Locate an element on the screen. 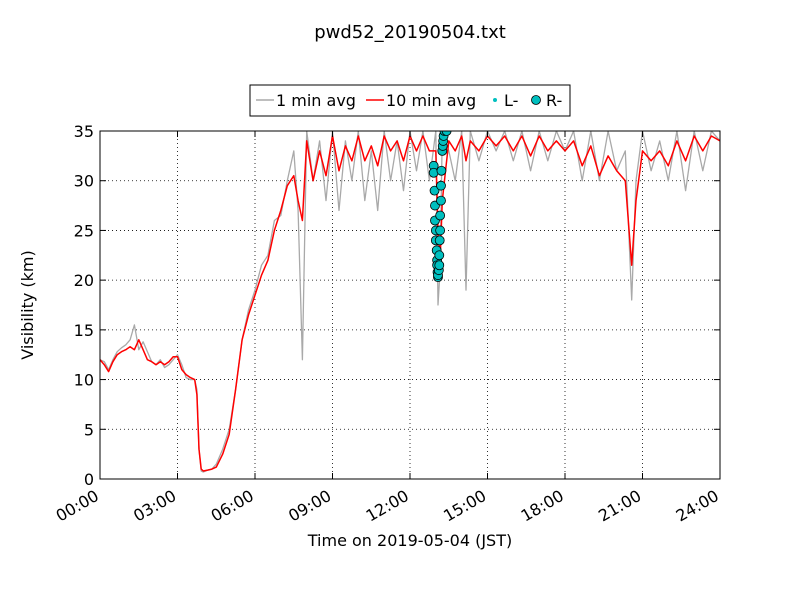 This screenshot has height=600, width=800. y-tick-label: 5 is located at coordinates (89, 429).